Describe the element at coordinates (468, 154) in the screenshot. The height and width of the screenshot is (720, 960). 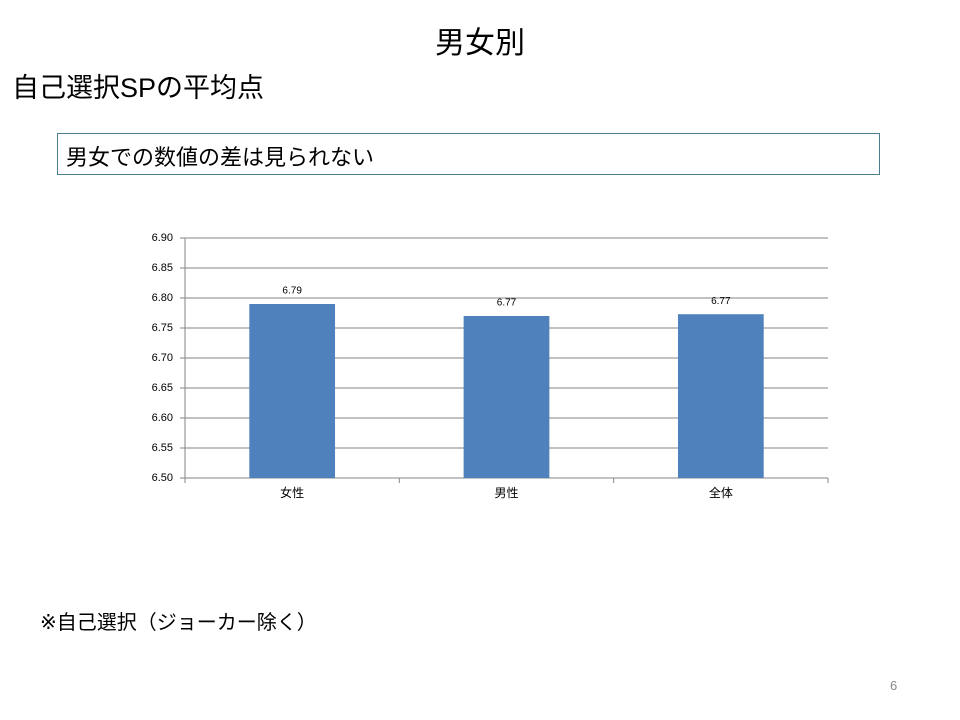
I see `callout-box: 男女での数値の差は見られない` at that location.